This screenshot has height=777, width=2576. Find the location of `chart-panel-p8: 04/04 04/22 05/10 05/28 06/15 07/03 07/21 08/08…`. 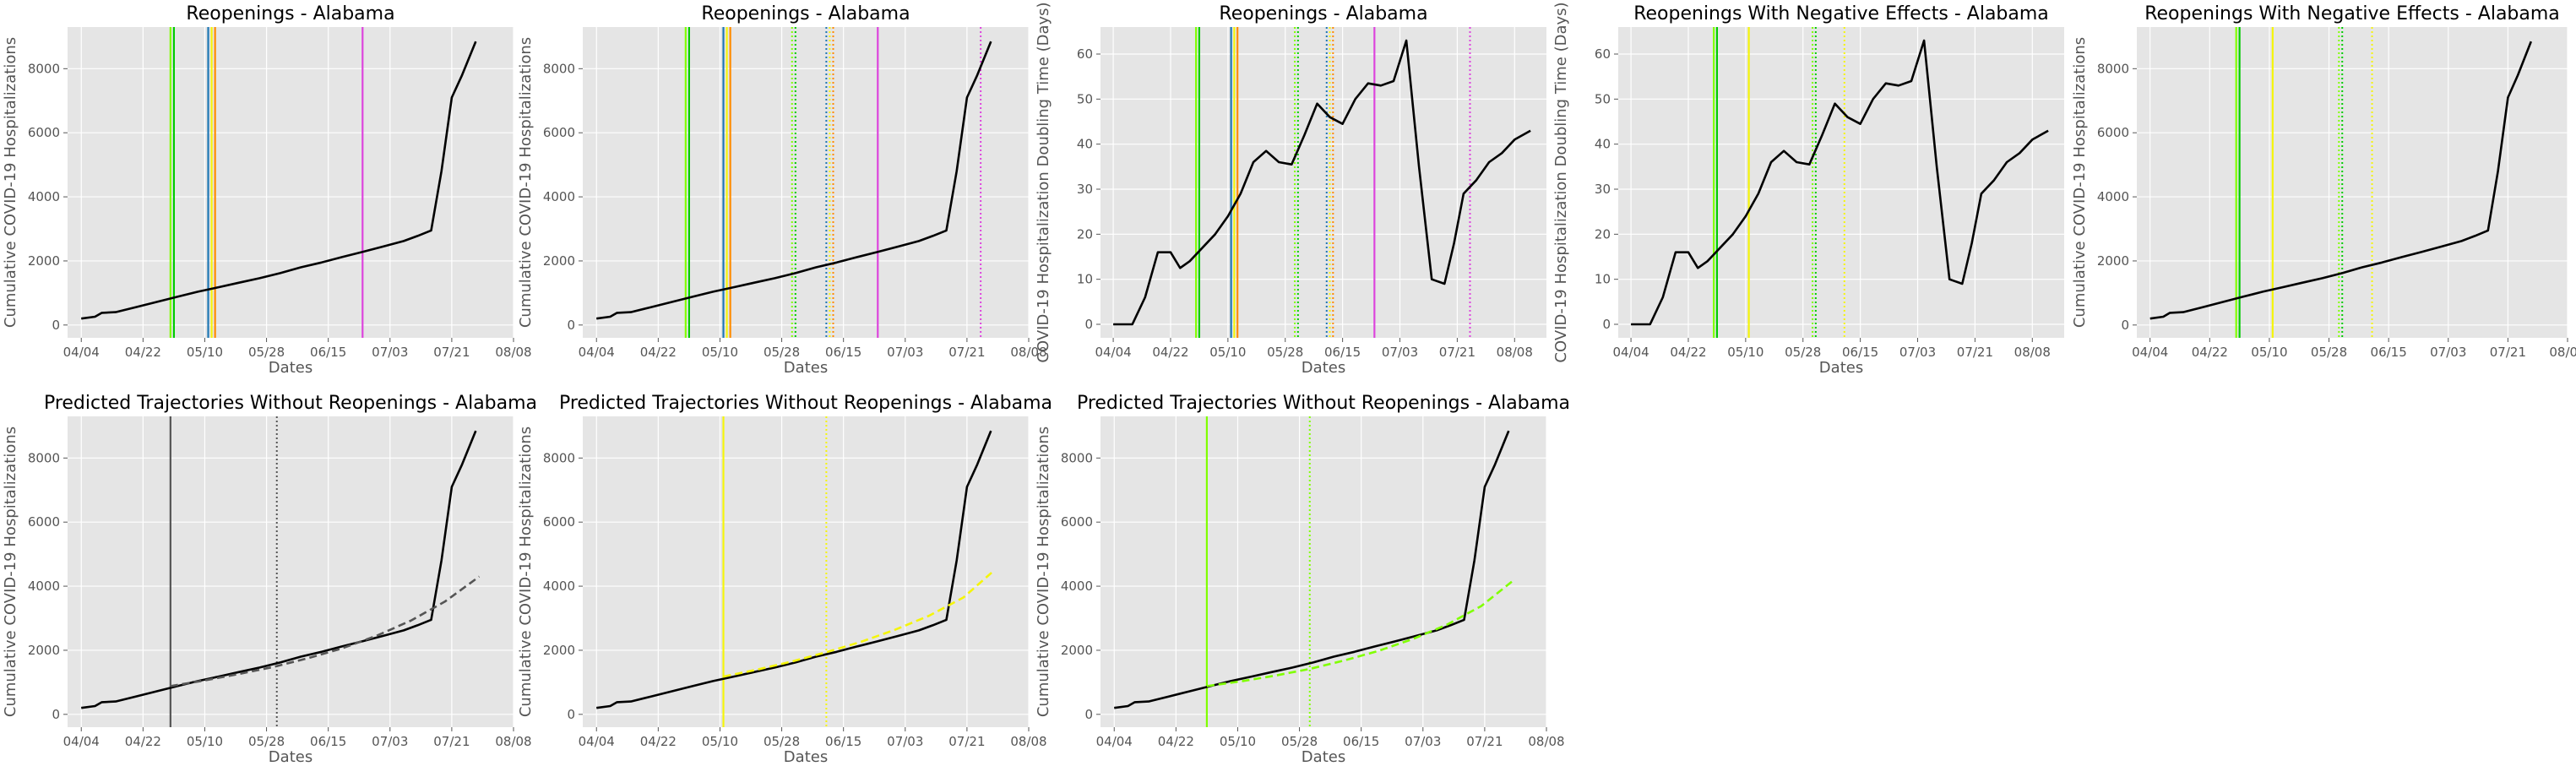

chart-panel-p8: 04/04 04/22 05/10 05/28 06/15 07/03 07/21 08/08… is located at coordinates (1302, 579).